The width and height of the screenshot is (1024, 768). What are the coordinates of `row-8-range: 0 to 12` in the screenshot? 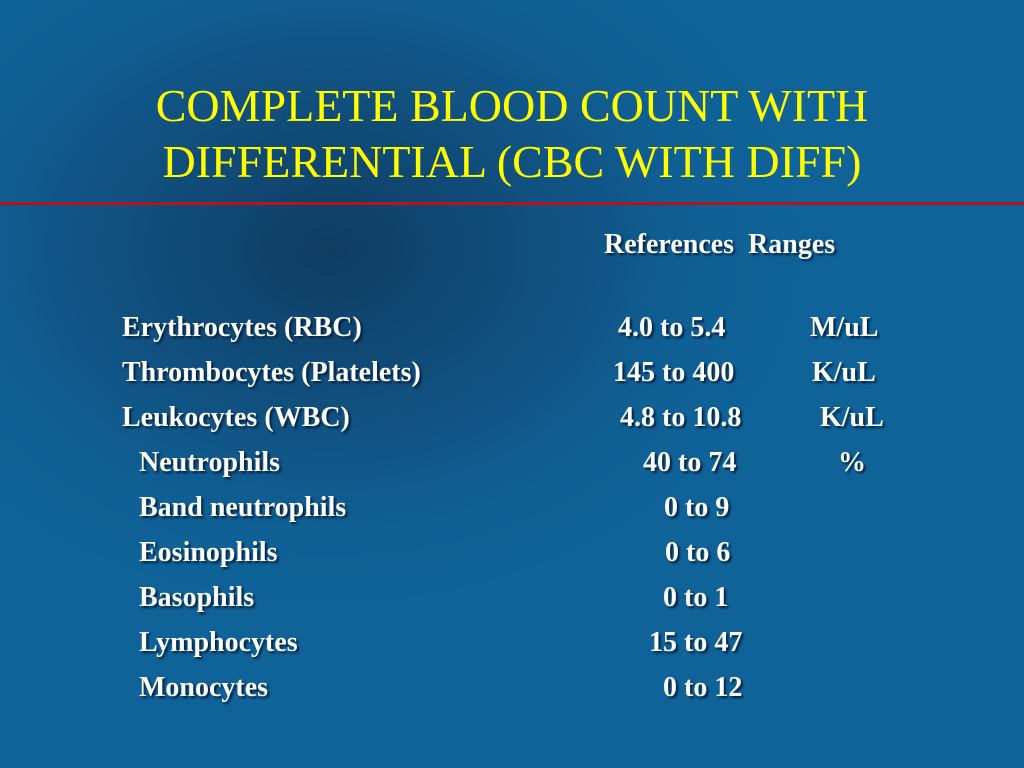 It's located at (703, 687).